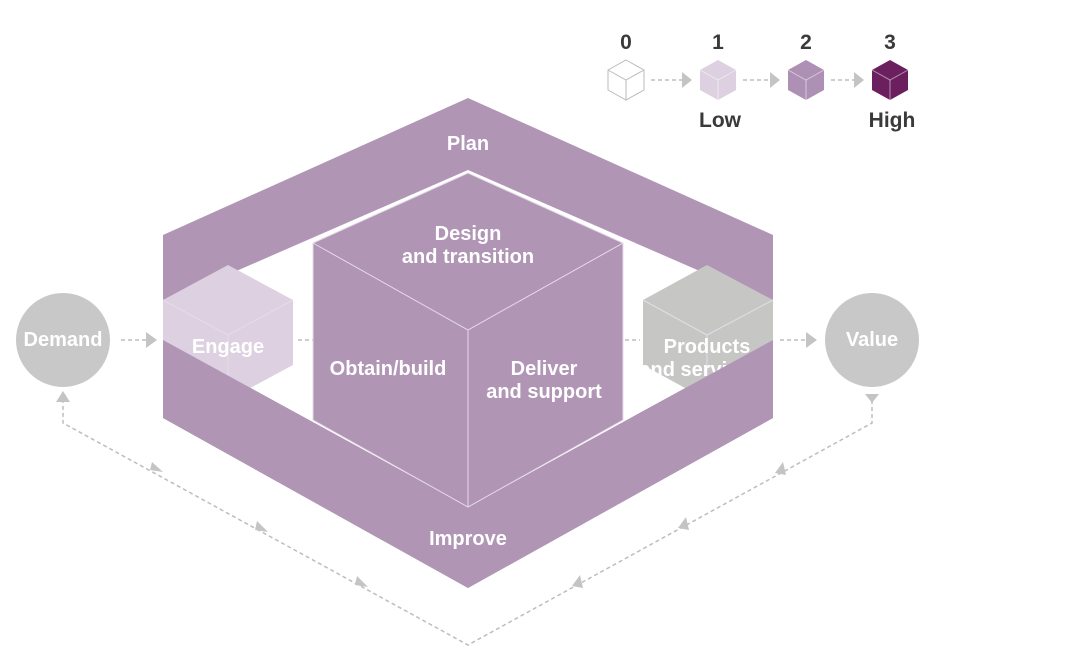 The image size is (1081, 670). I want to click on legend-low-label: Low, so click(720, 120).